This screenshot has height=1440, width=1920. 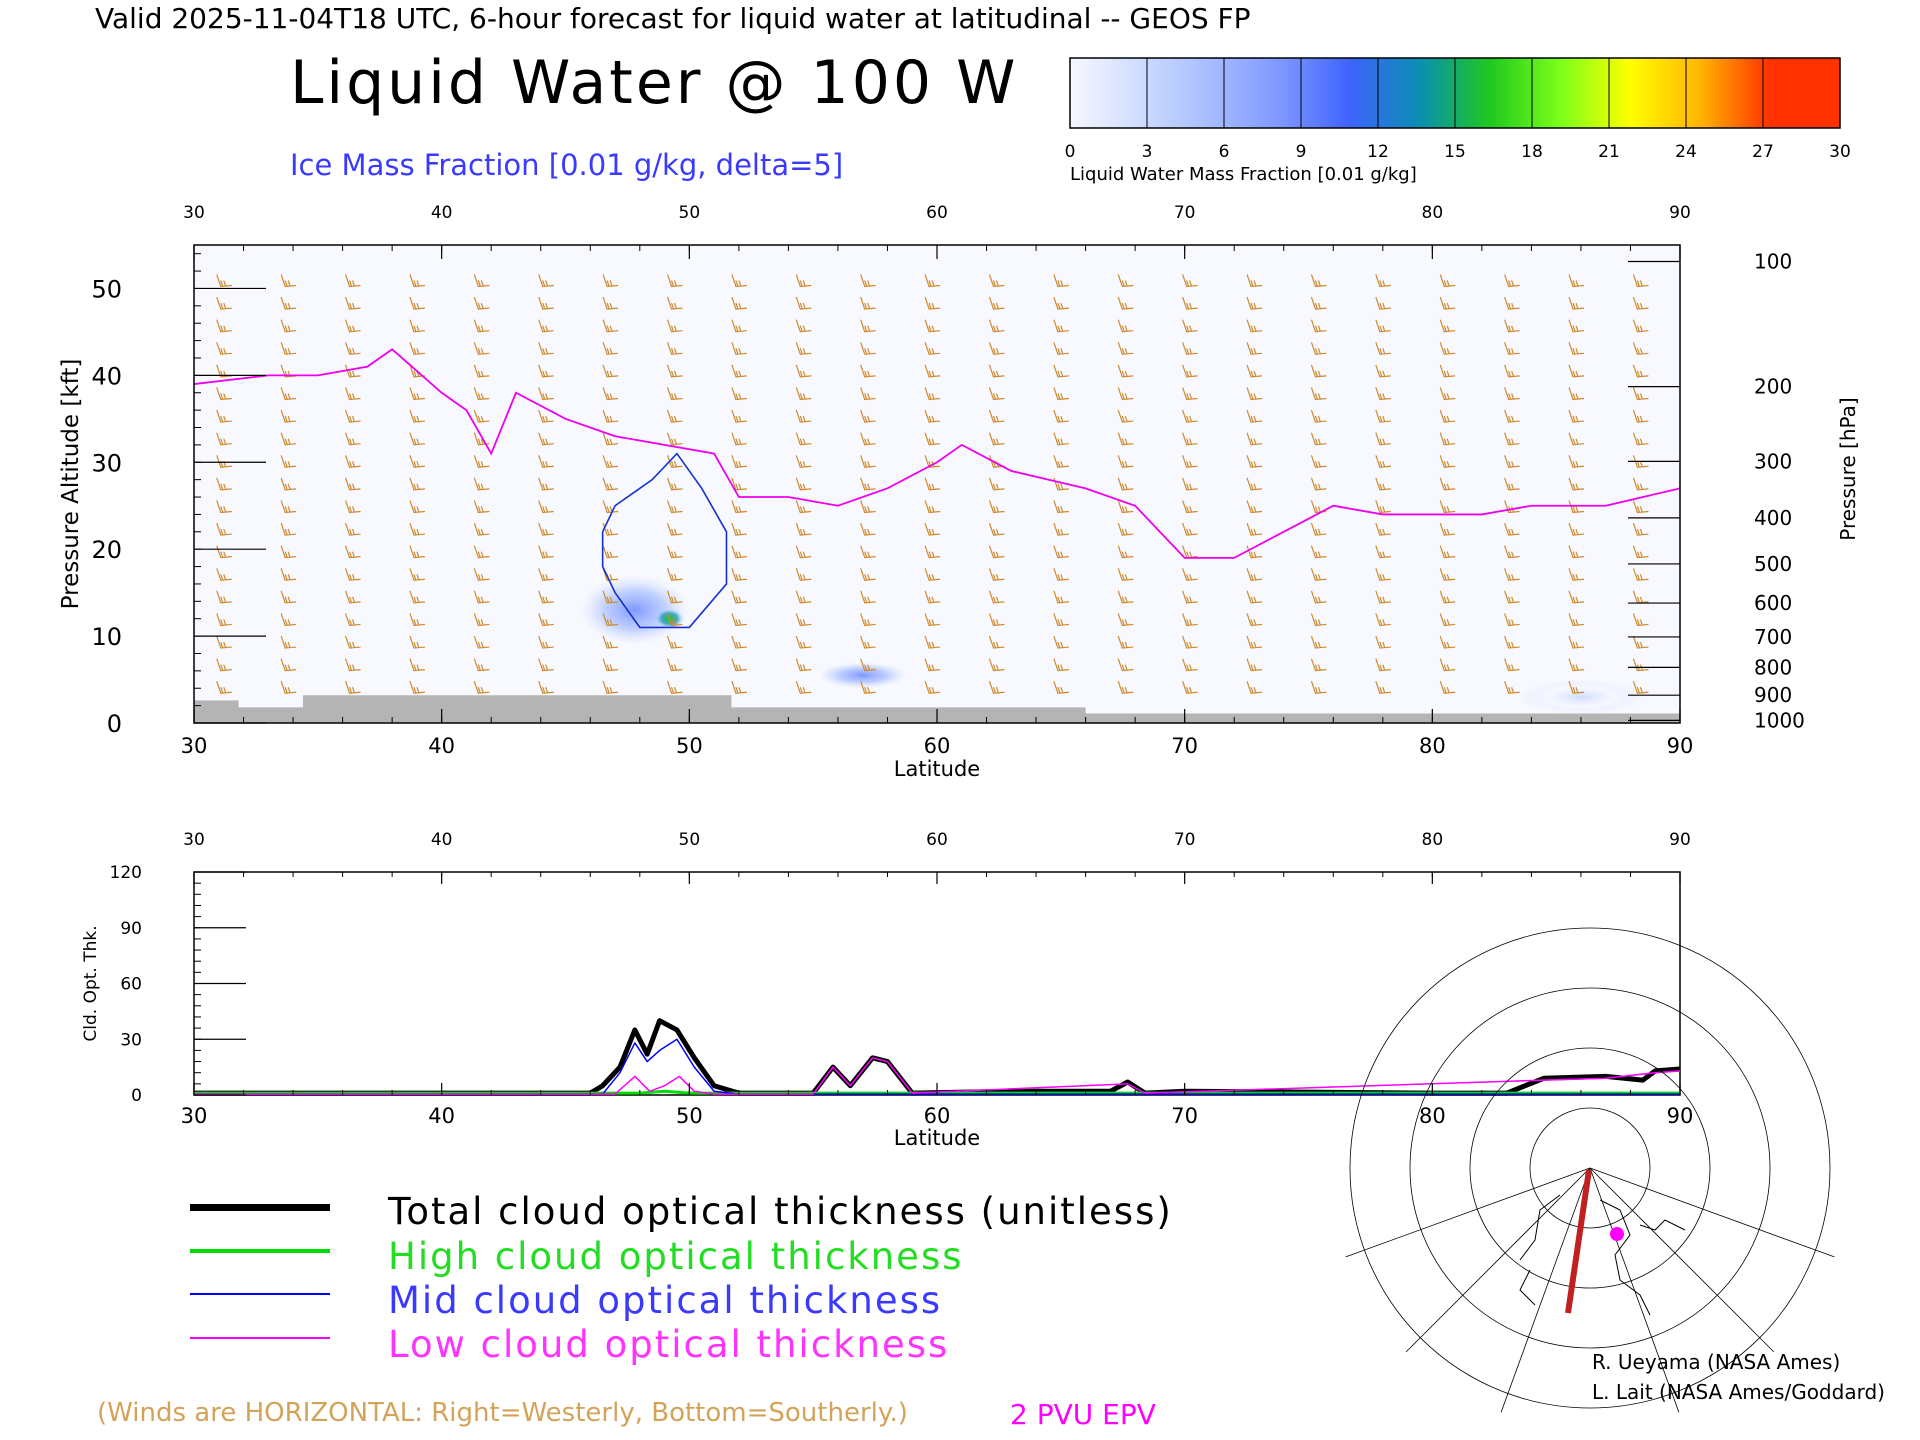 What do you see at coordinates (689, 1116) in the screenshot?
I see `sub-x-tick-label: 50` at bounding box center [689, 1116].